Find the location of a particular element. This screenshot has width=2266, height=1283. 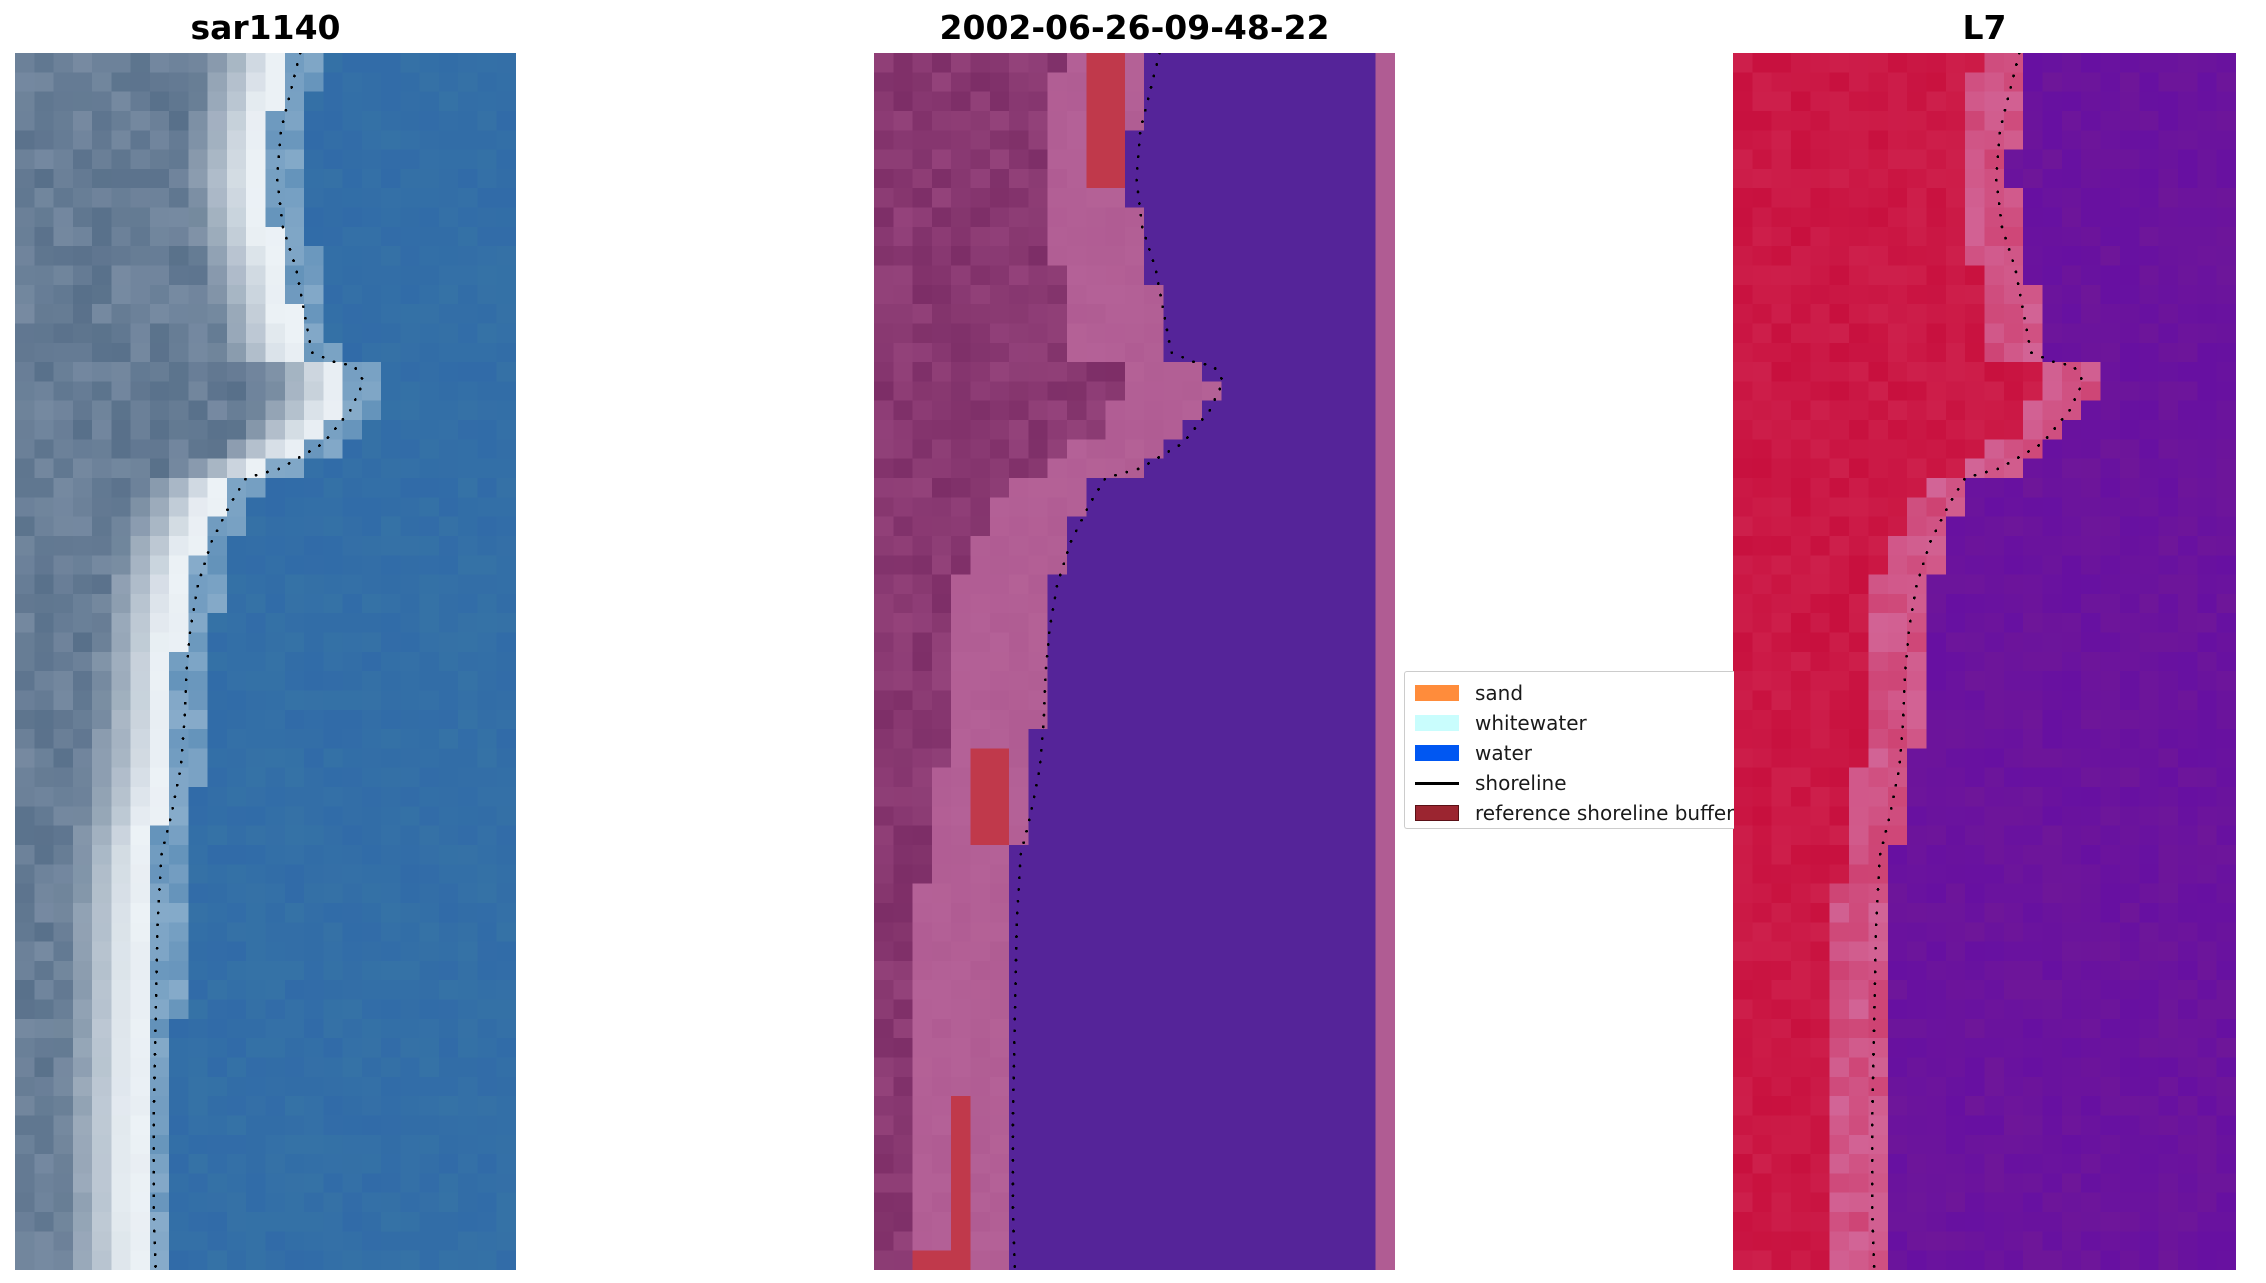

legend-label: reference shoreline buffer is located at coordinates (1604, 813).